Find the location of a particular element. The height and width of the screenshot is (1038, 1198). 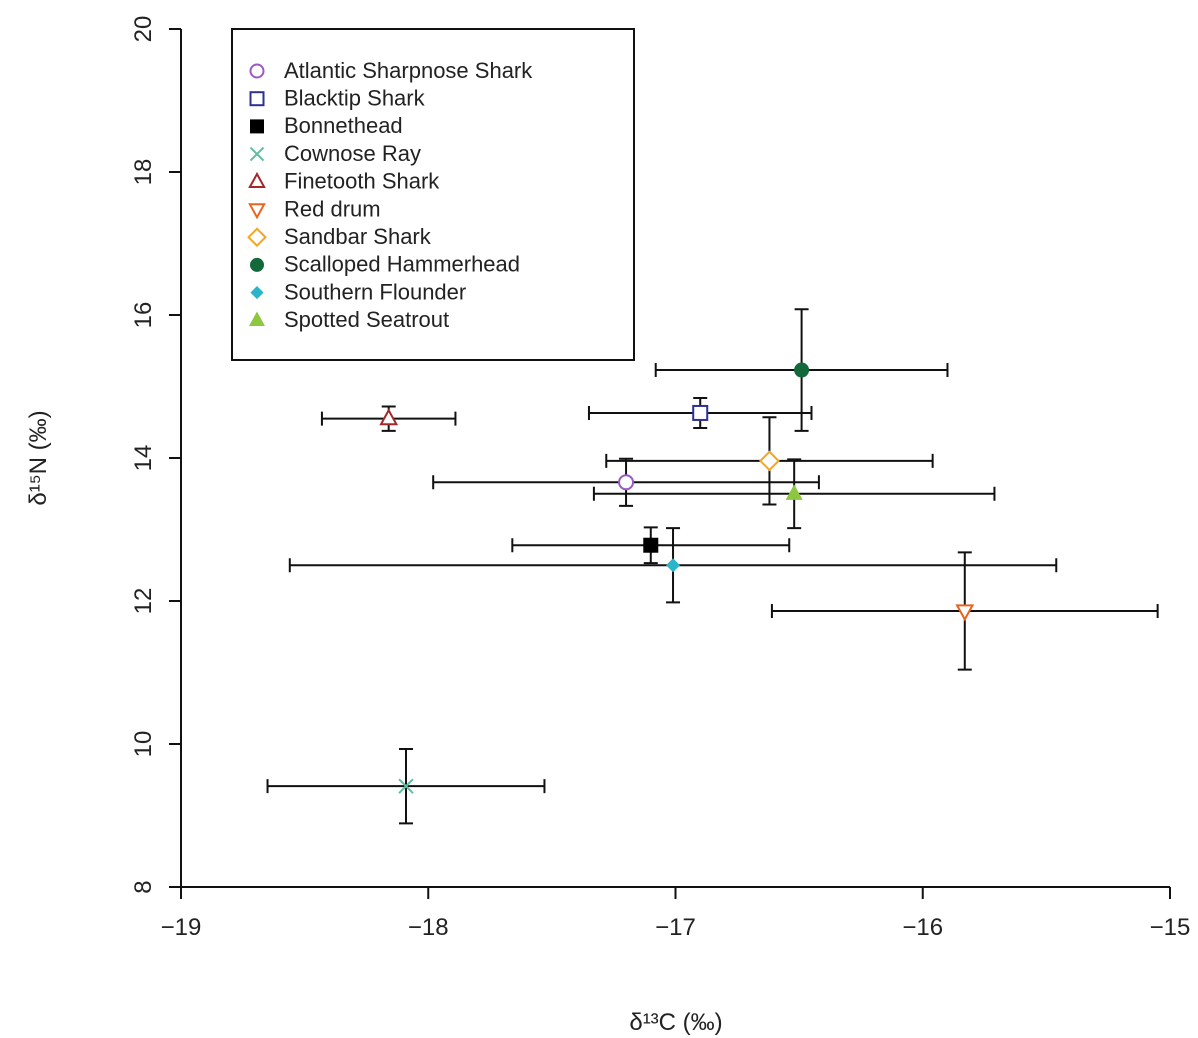

legend-label: Scalloped Hammerhead is located at coordinates (402, 264).